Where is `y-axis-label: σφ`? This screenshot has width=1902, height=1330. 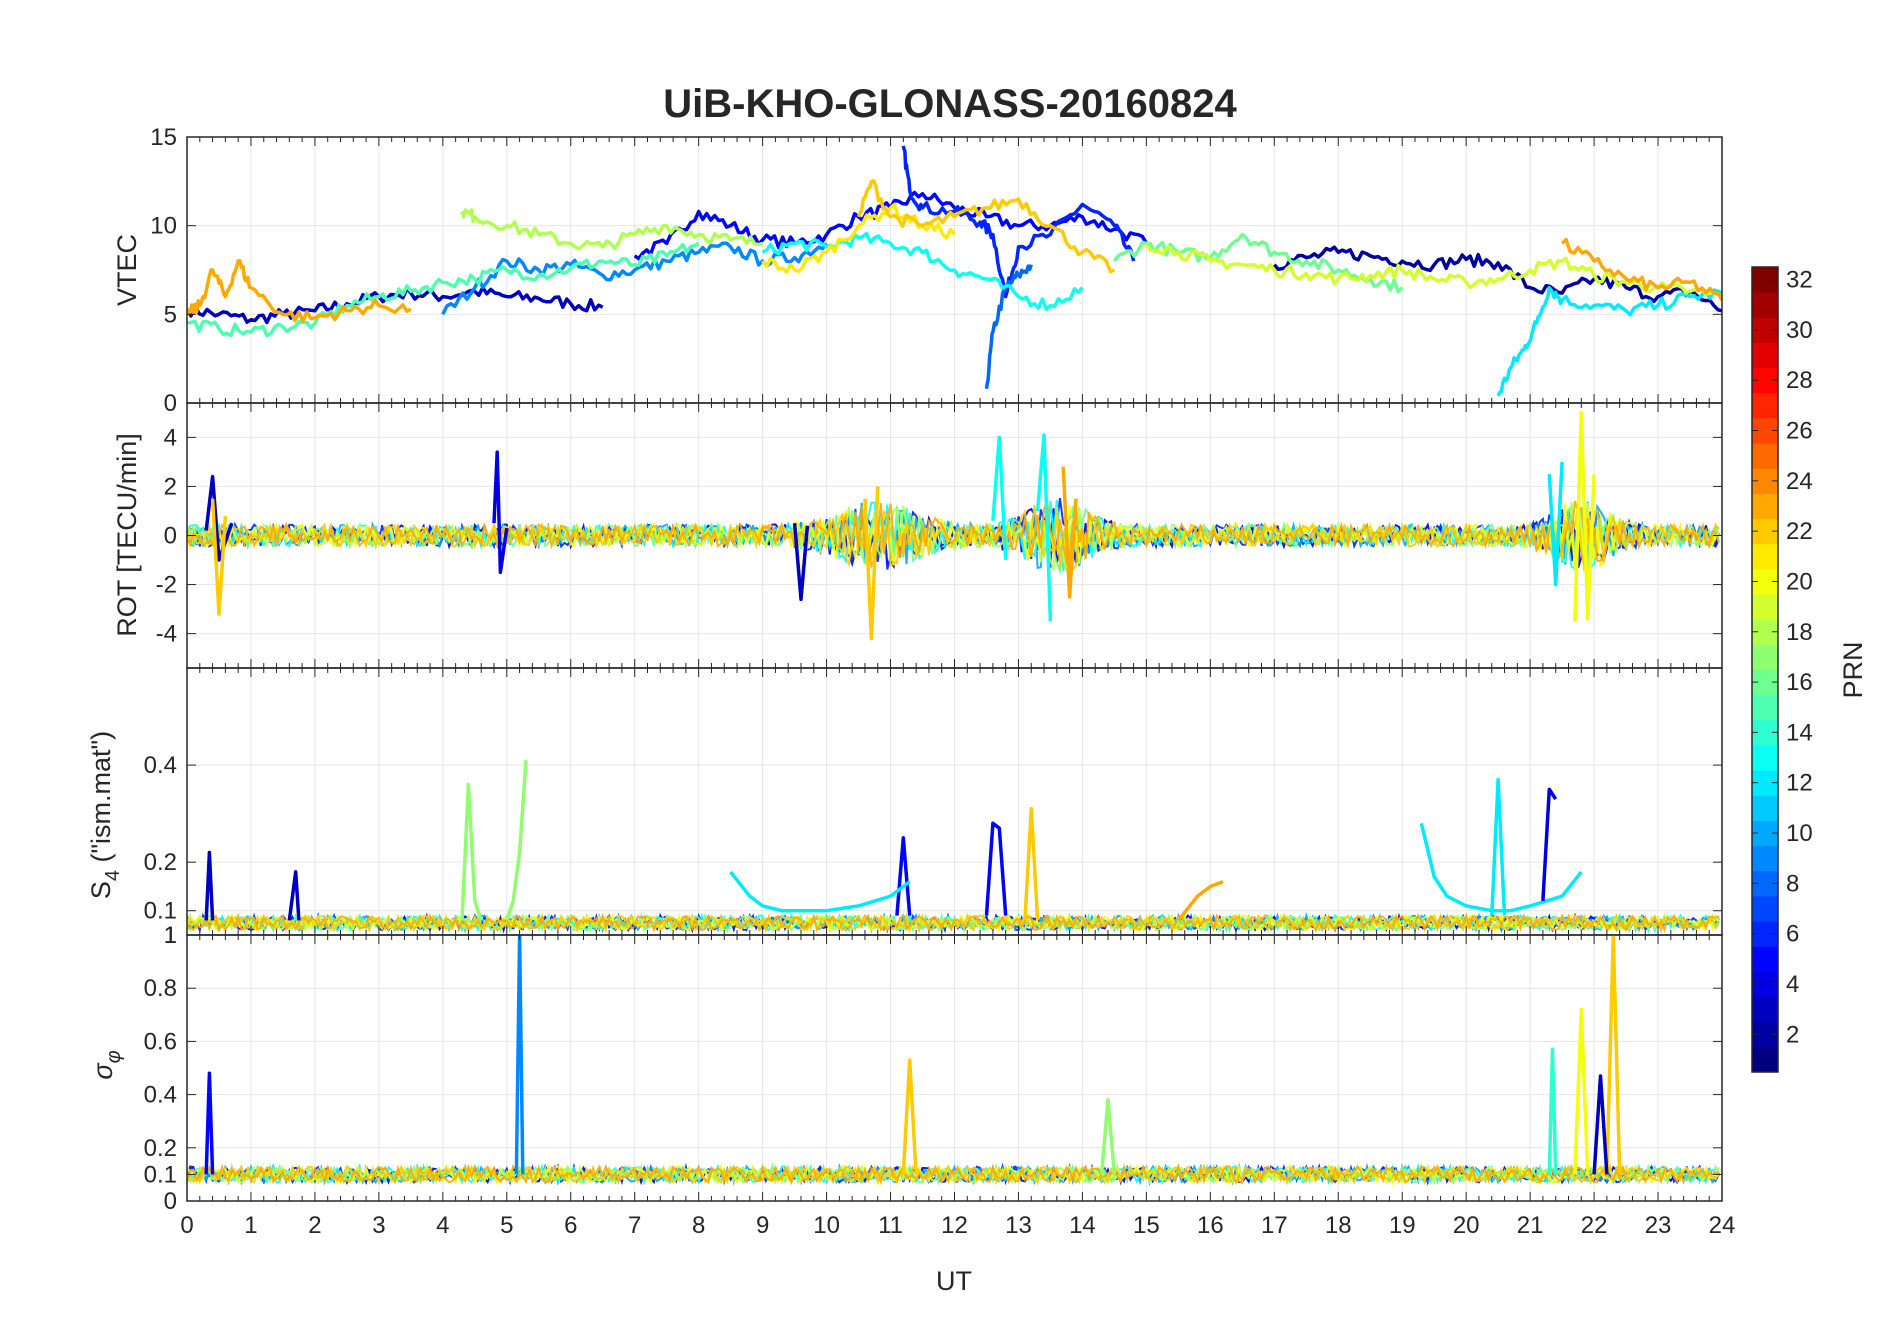
y-axis-label: σφ is located at coordinates (106, 1064).